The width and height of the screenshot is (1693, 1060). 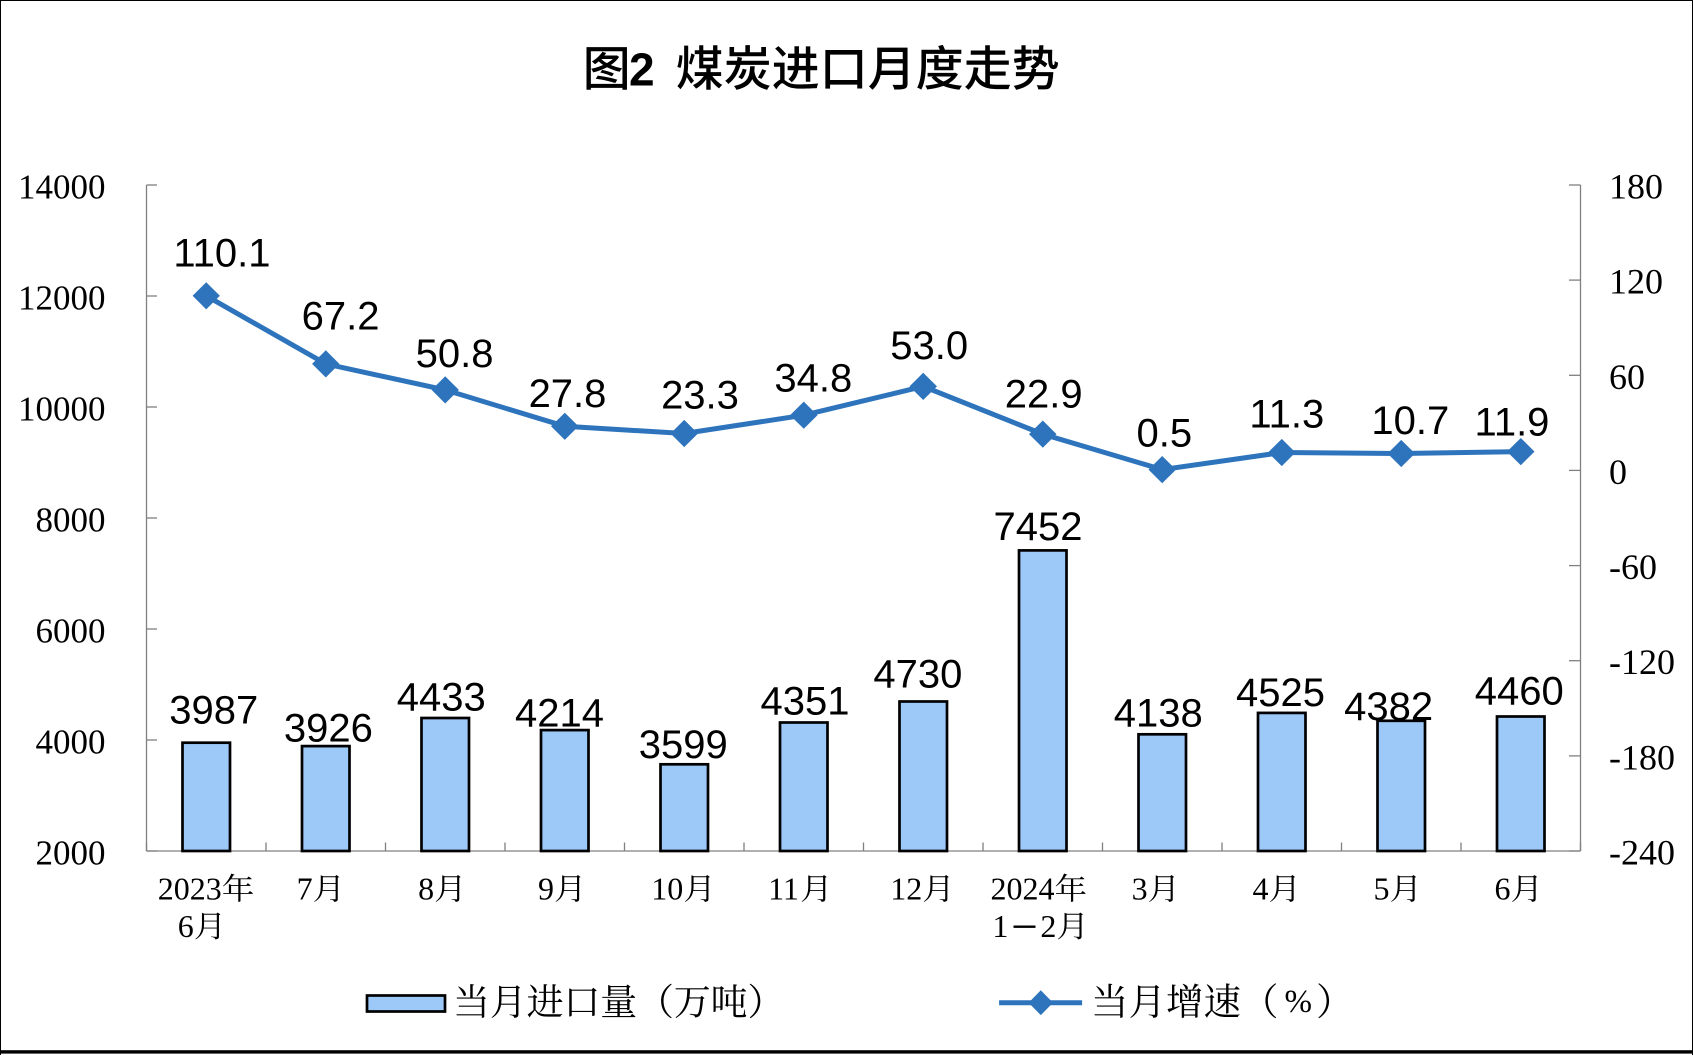 What do you see at coordinates (341, 316) in the screenshot?
I see `svg-text: 67.2` at bounding box center [341, 316].